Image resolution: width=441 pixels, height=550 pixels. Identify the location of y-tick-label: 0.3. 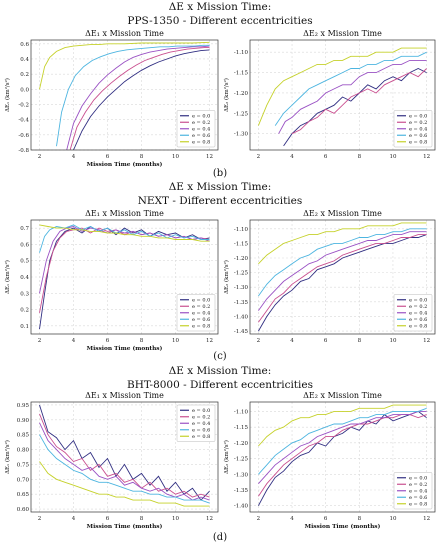
(24, 294).